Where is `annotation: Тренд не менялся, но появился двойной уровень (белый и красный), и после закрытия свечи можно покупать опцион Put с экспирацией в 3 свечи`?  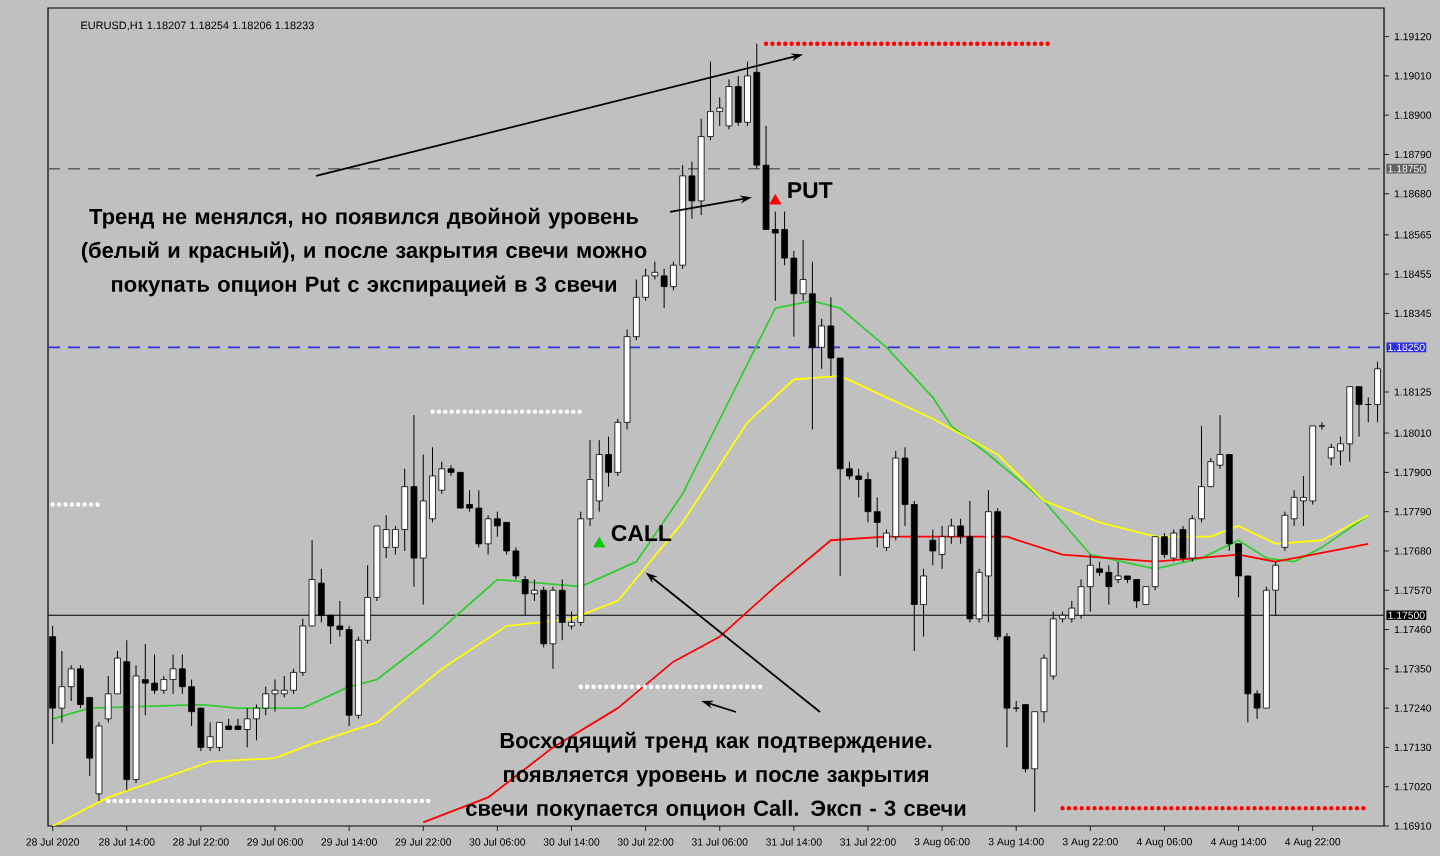 annotation: Тренд не менялся, но появился двойной уровень (белый и красный), и после закрытия свечи можно покупать опцион Put с экспирацией в 3 свечи is located at coordinates (364, 252).